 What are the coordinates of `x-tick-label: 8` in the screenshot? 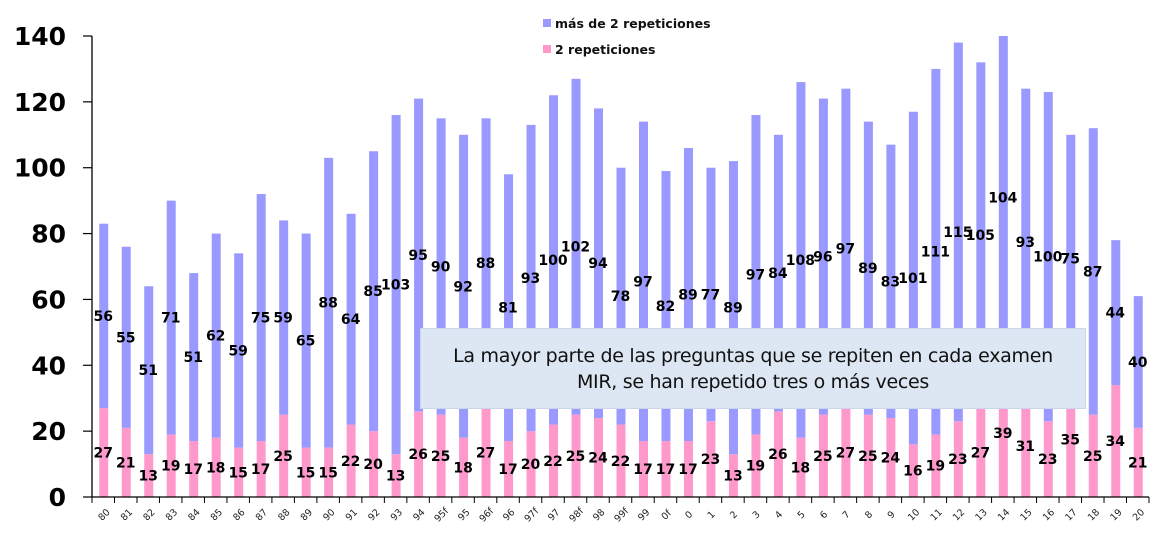 It's located at (869, 515).